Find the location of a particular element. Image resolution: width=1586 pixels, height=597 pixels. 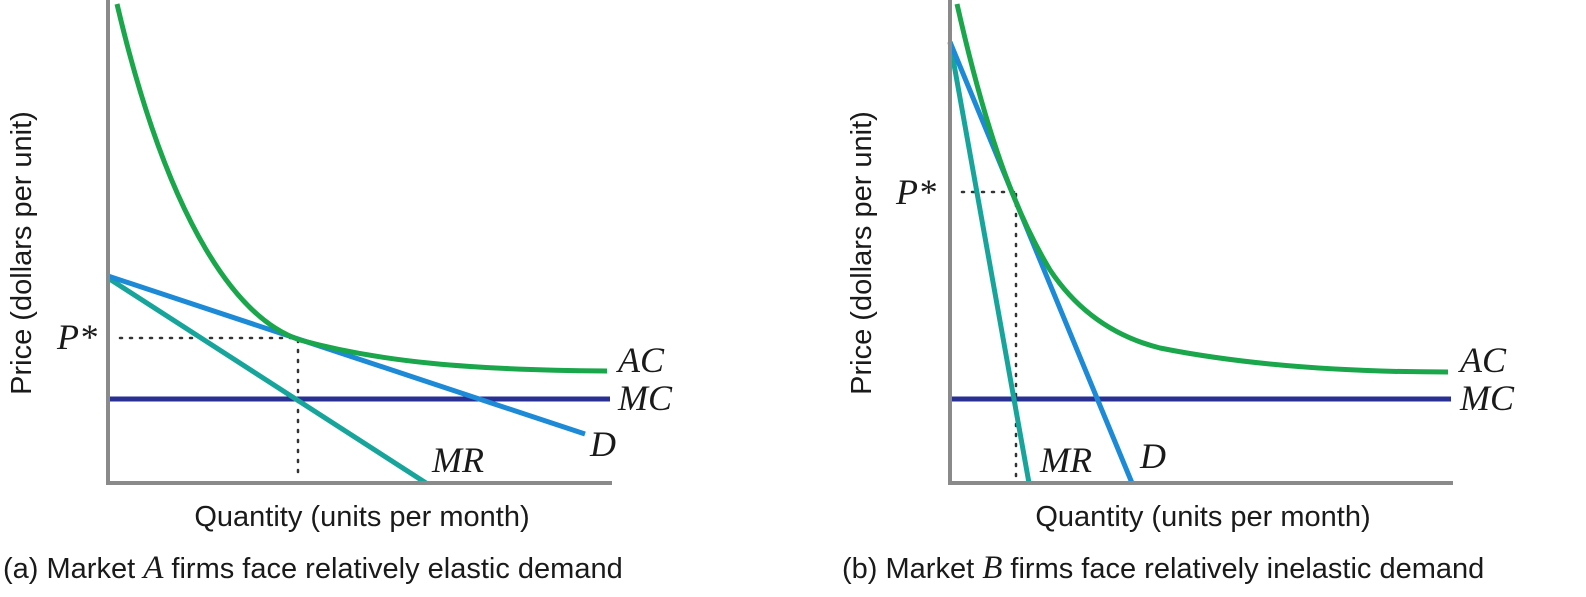

panel-b-mr-curve is located at coordinates (989, 262).